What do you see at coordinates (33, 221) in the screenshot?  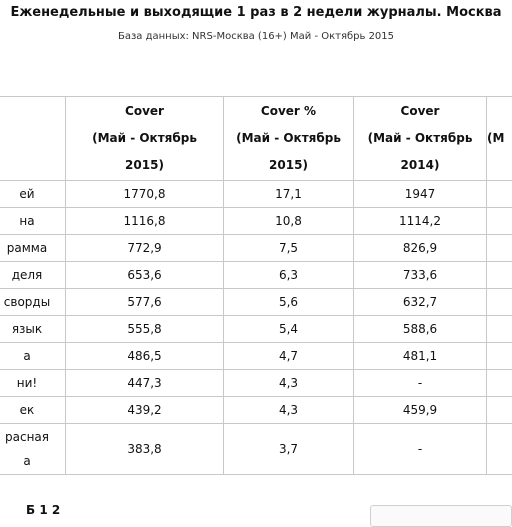 I see `magazine-name: на` at bounding box center [33, 221].